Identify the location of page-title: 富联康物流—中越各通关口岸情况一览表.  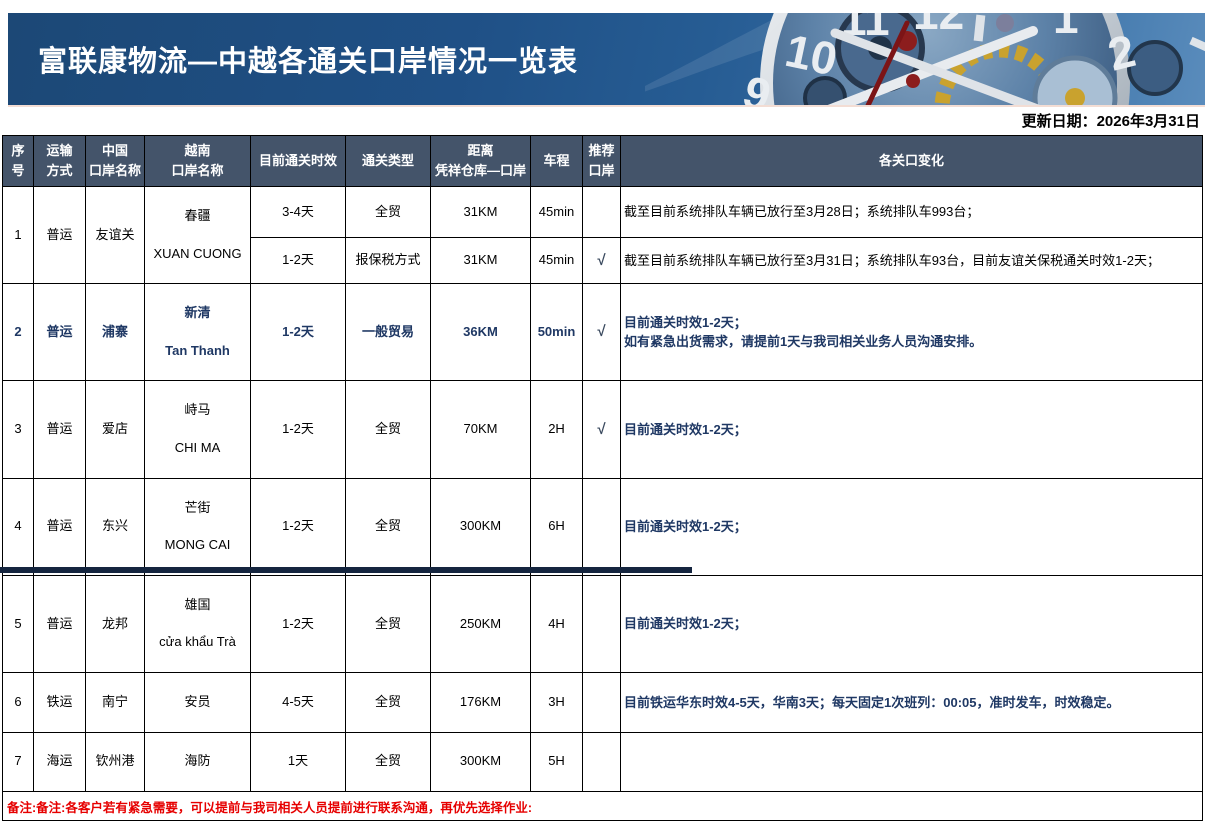
(308, 62).